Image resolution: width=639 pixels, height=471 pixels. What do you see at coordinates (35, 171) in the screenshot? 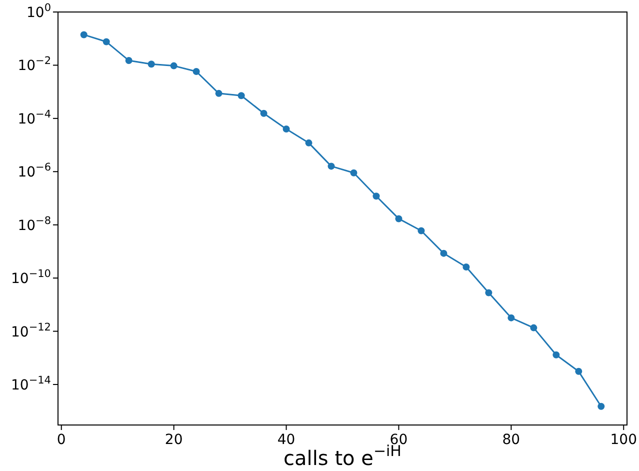
I see `y-tick-label: 10$^{−6}$` at bounding box center [35, 171].